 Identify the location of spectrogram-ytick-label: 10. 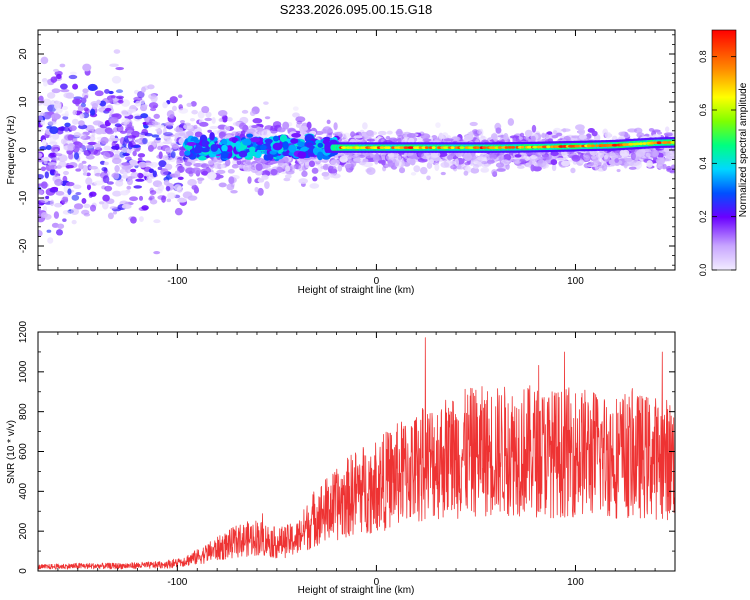
(23, 102).